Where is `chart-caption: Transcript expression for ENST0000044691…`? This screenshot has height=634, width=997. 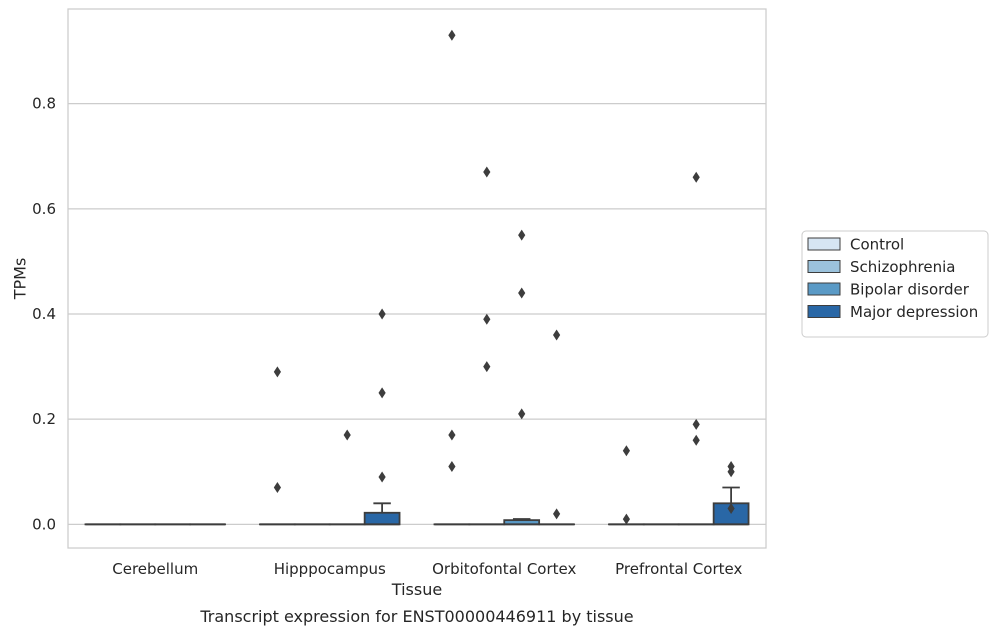 chart-caption: Transcript expression for ENST0000044691… is located at coordinates (416, 616).